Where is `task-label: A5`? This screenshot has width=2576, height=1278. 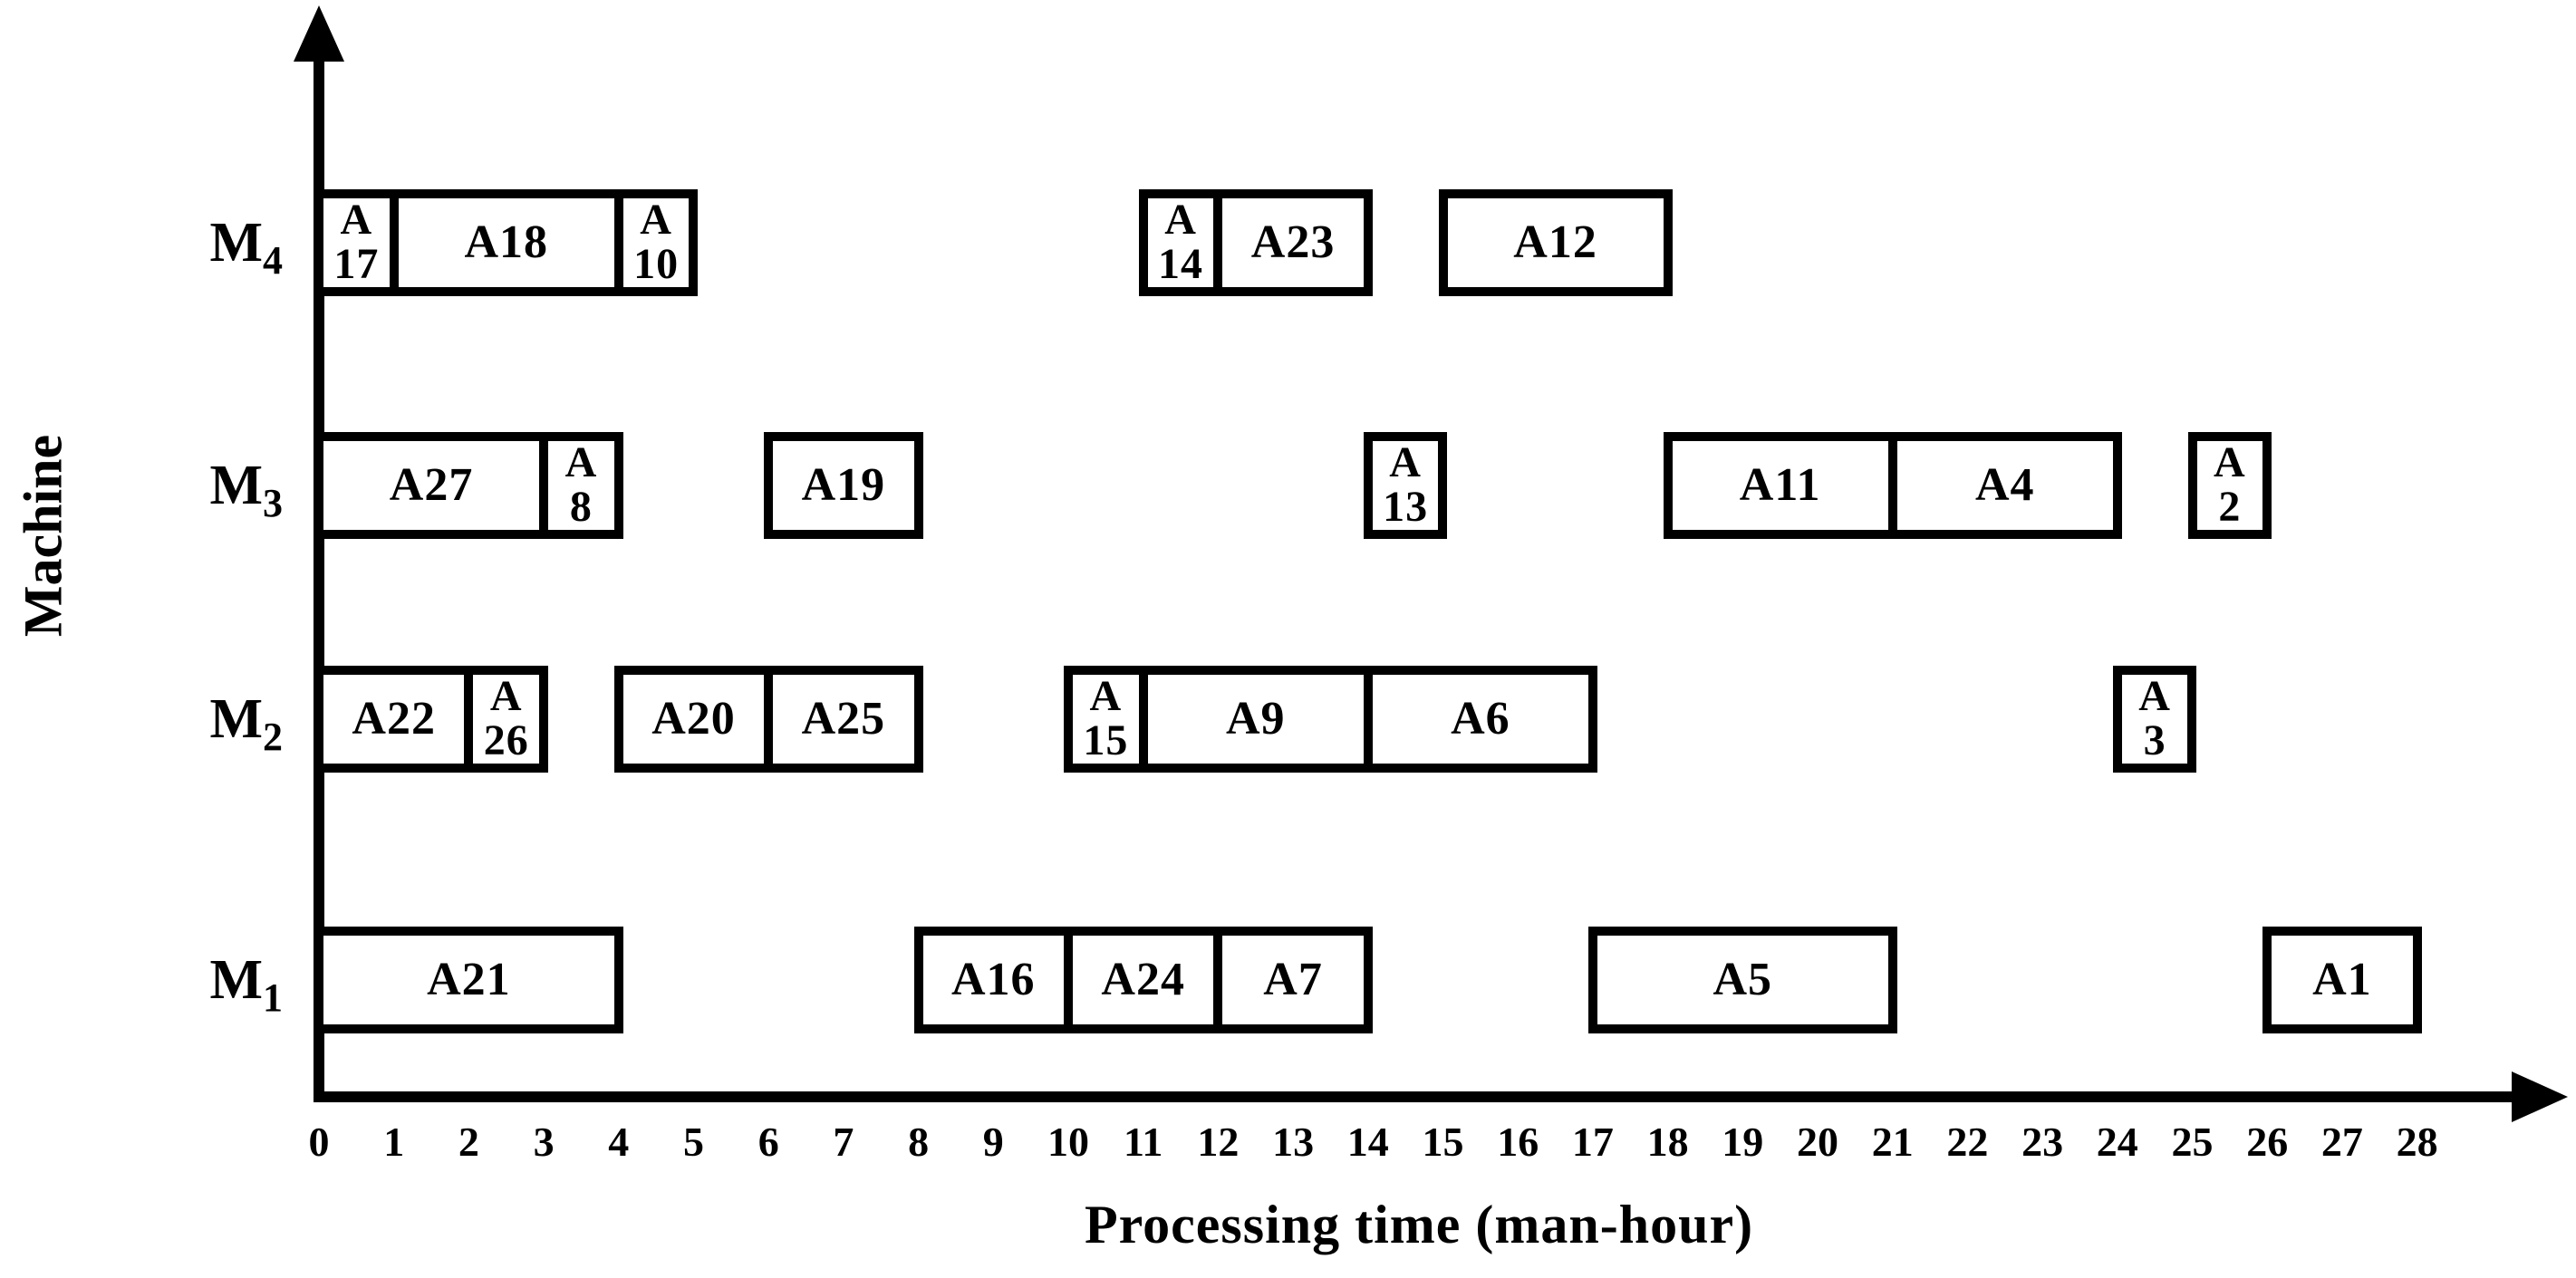
task-label: A5 is located at coordinates (1743, 980).